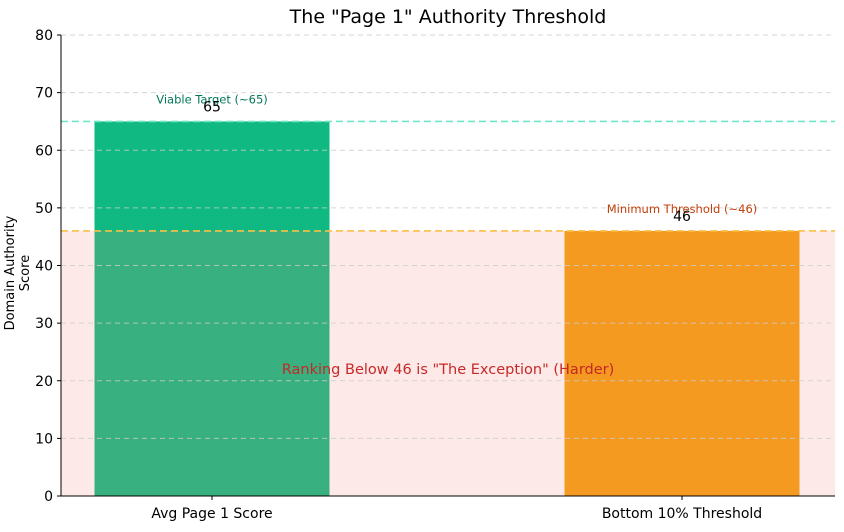 This screenshot has width=844, height=532. What do you see at coordinates (44, 382) in the screenshot?
I see `y-tick-label: 20` at bounding box center [44, 382].